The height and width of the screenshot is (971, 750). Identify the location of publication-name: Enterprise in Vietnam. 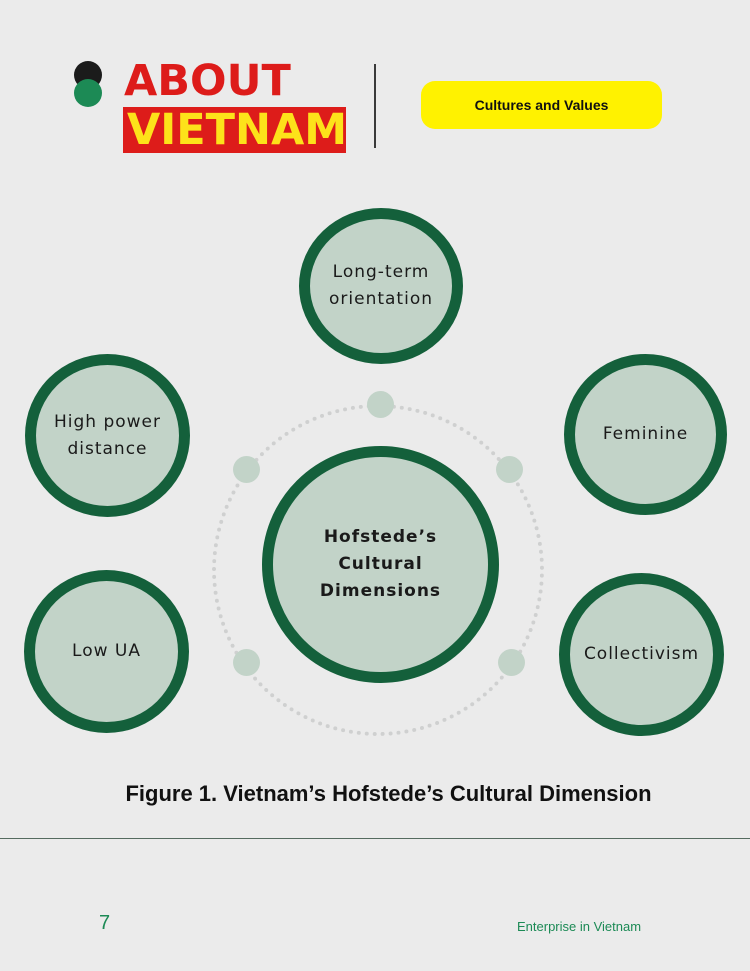
(579, 926).